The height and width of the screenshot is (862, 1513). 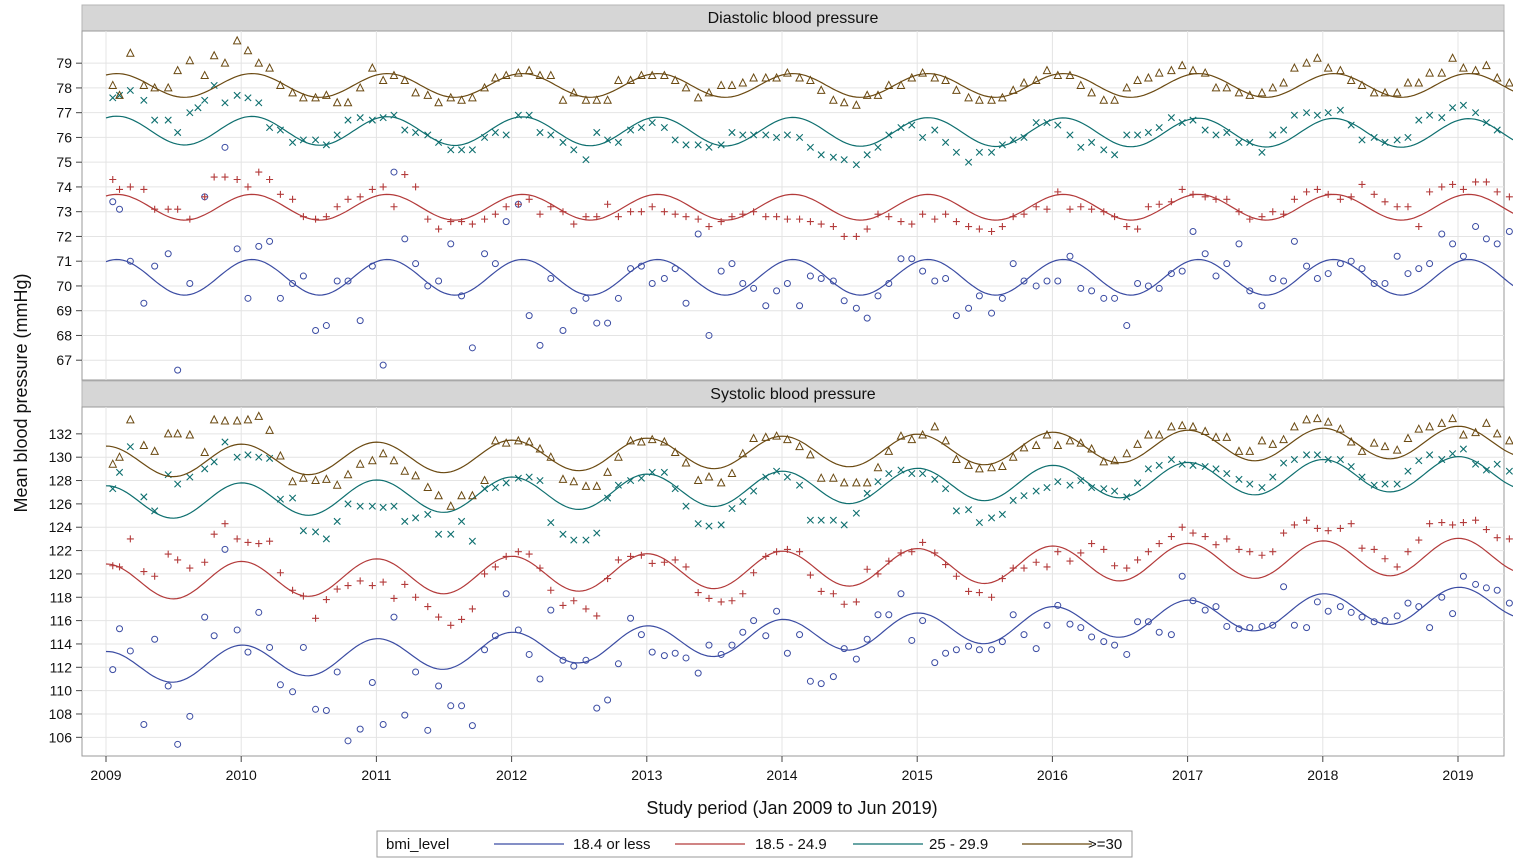 What do you see at coordinates (61, 457) in the screenshot?
I see `y-tick-label: 130` at bounding box center [61, 457].